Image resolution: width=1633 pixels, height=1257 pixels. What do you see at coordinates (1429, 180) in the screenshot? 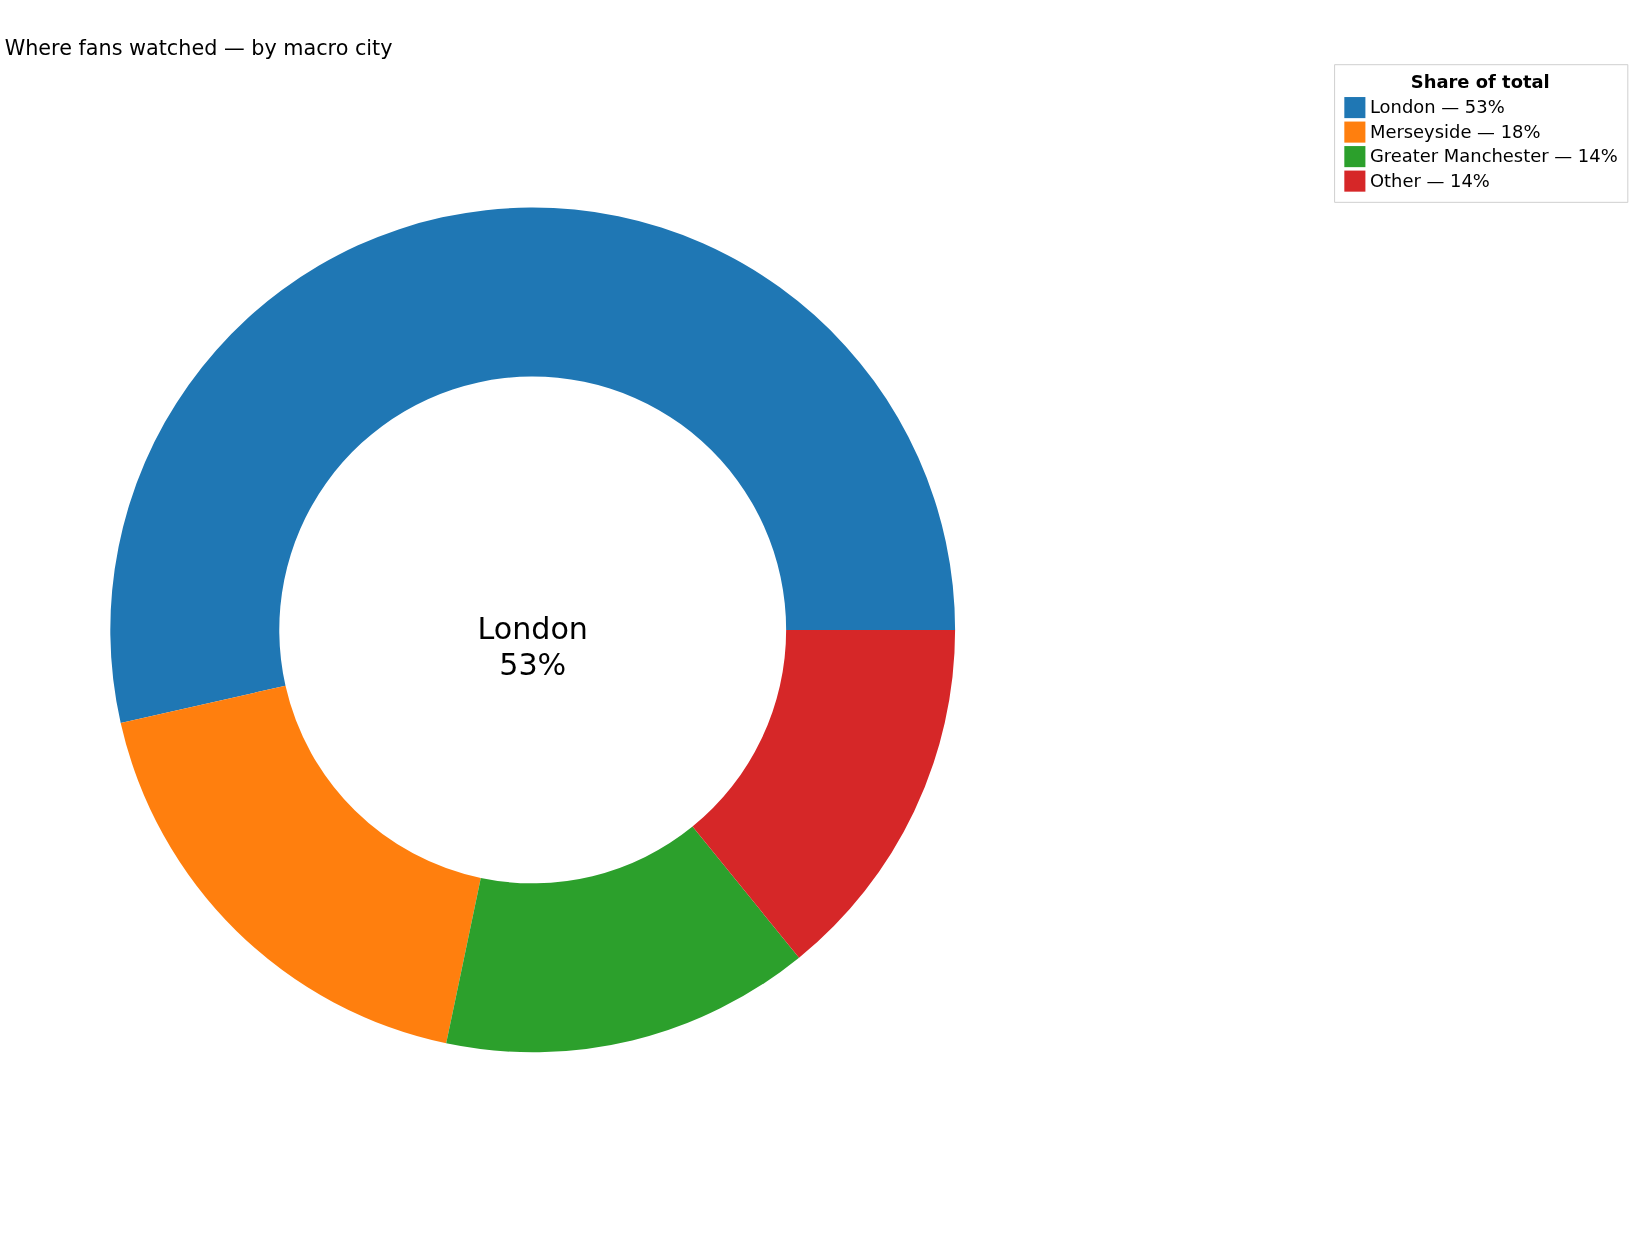
I see `legend-label: Other — 14%` at bounding box center [1429, 180].